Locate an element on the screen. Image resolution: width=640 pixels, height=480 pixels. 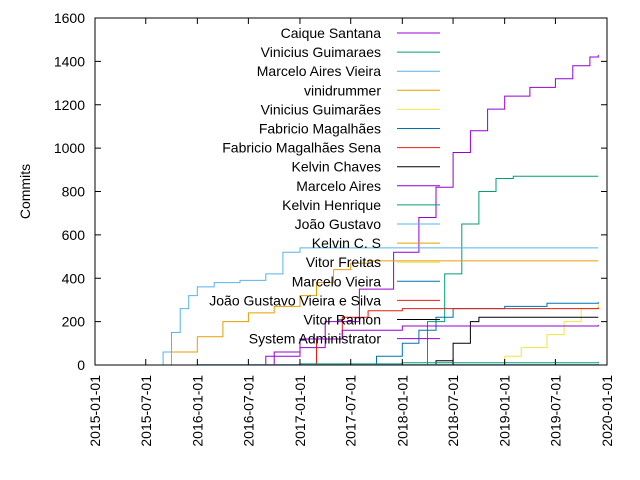
legend-label-joao-gustavo-vieira-e-silva: João Gustavo Vieira e Silva is located at coordinates (295, 300).